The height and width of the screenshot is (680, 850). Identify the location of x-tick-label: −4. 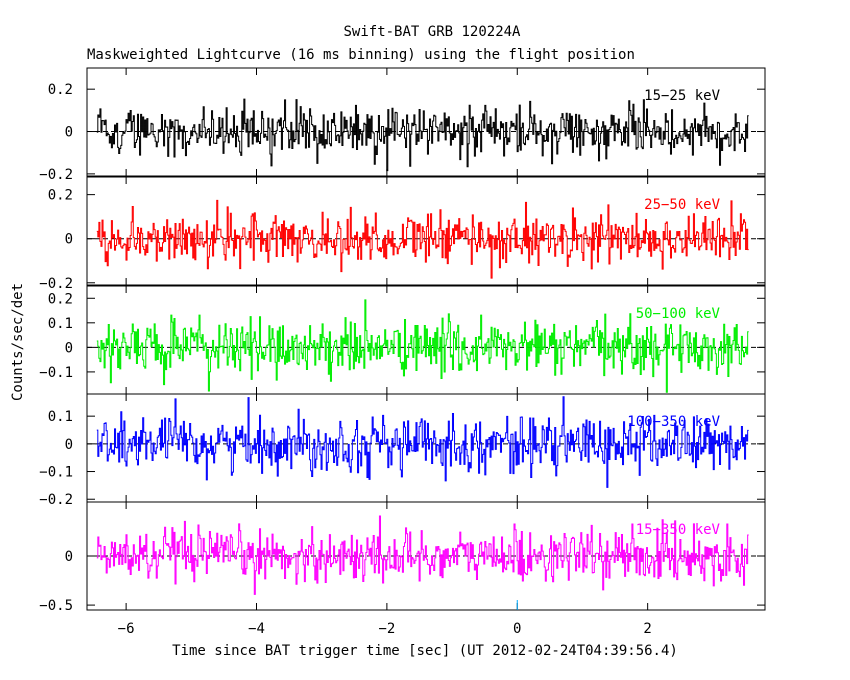
(256, 629).